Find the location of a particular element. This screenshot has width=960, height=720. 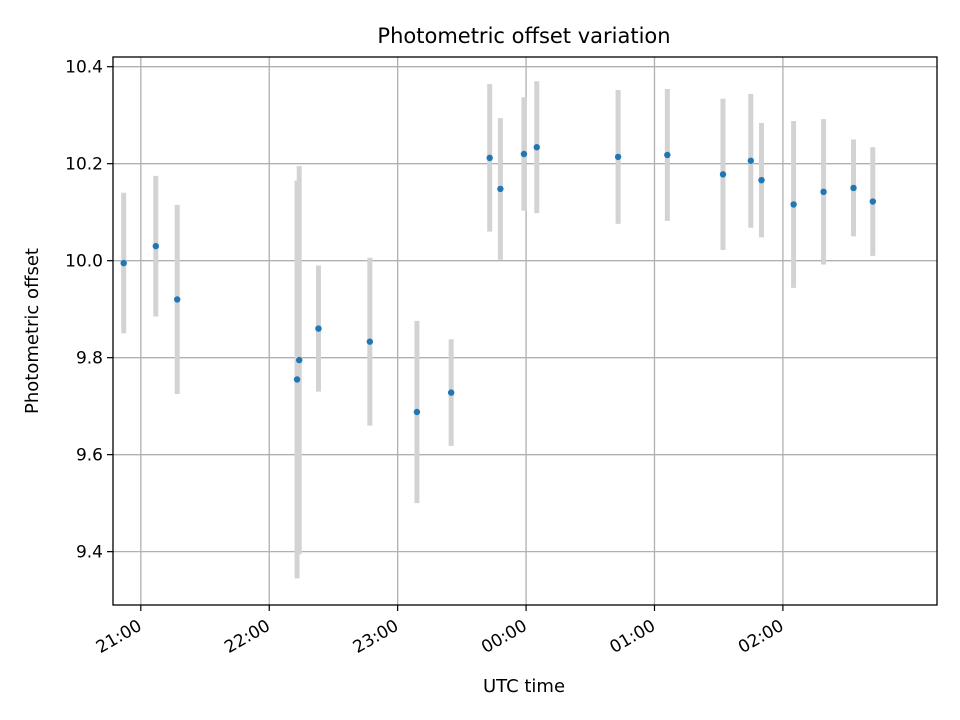

y-axis-label: Photometric offset is located at coordinates (32, 331).